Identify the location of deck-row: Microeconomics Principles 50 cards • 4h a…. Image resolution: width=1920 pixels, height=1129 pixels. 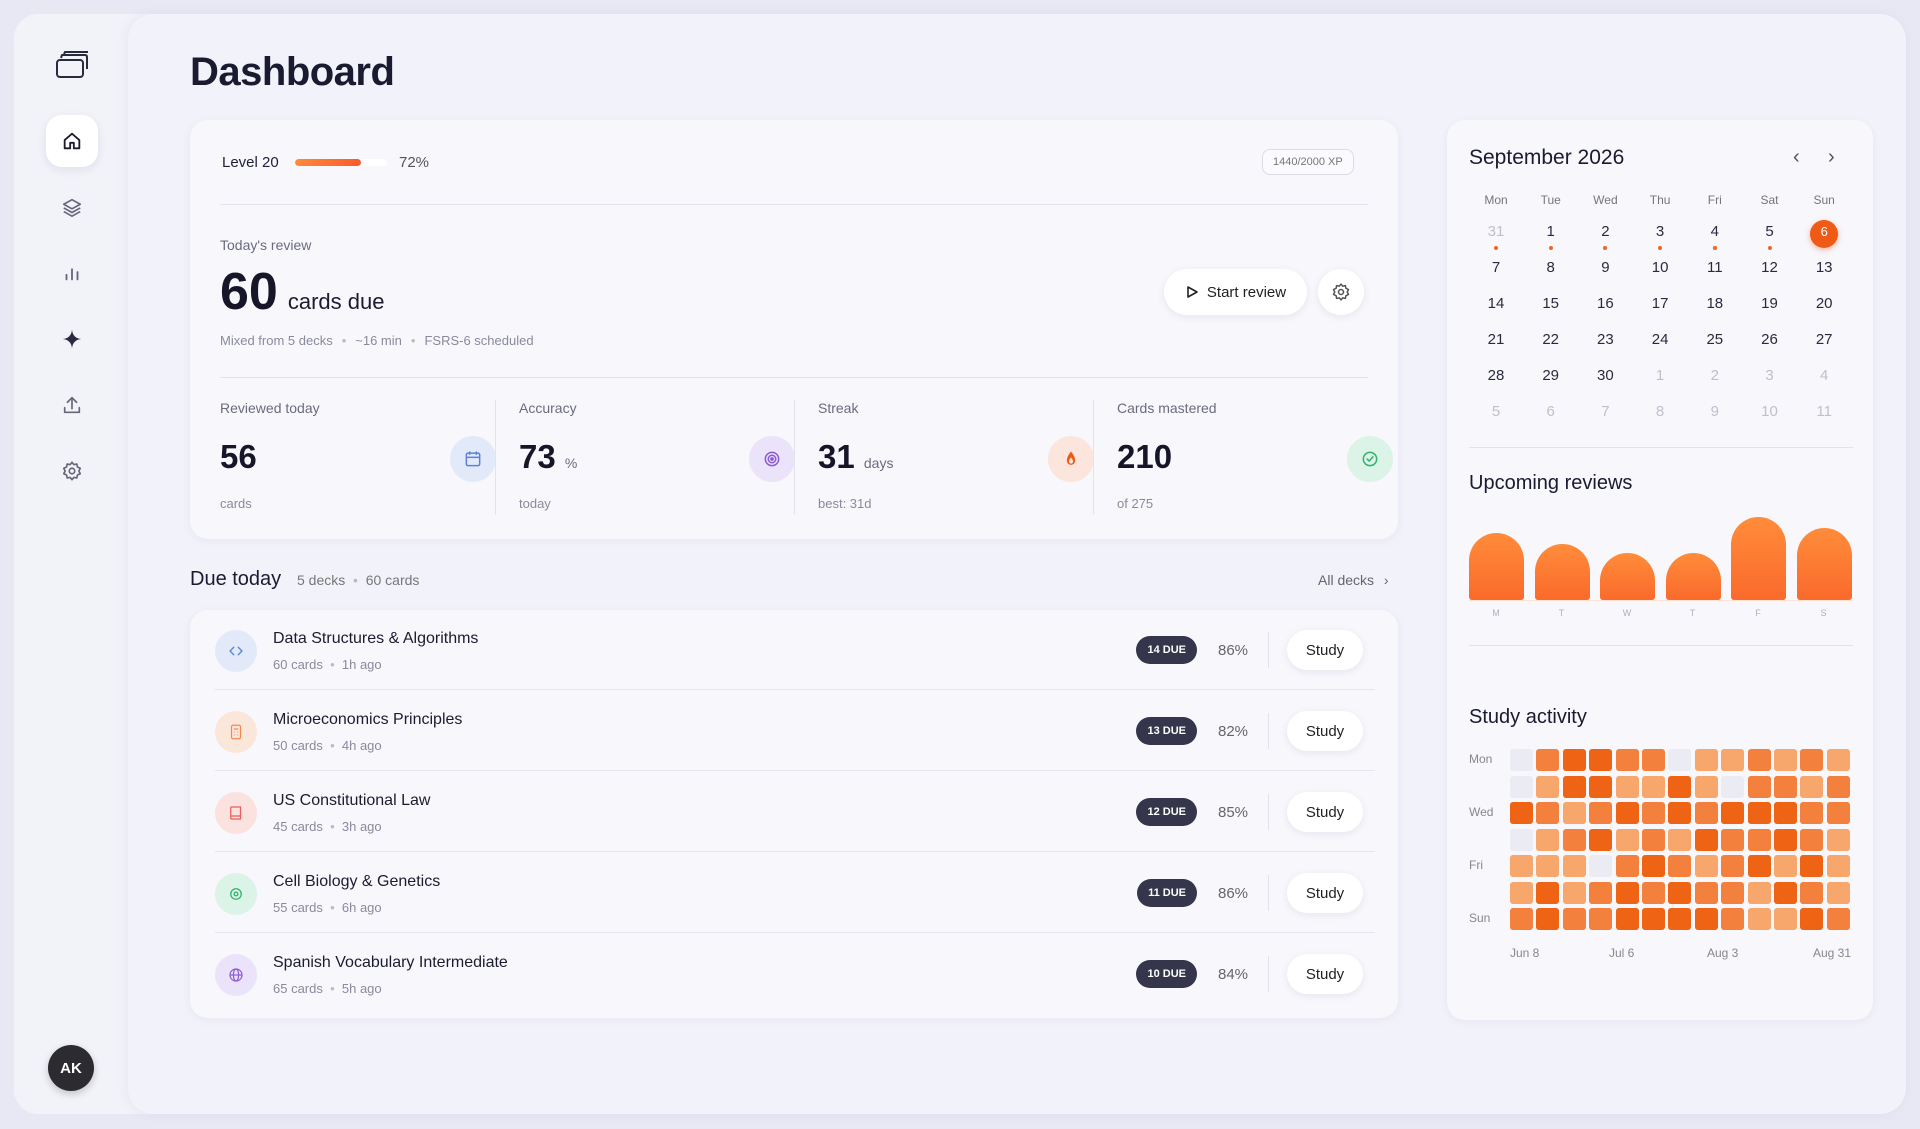
(795, 731).